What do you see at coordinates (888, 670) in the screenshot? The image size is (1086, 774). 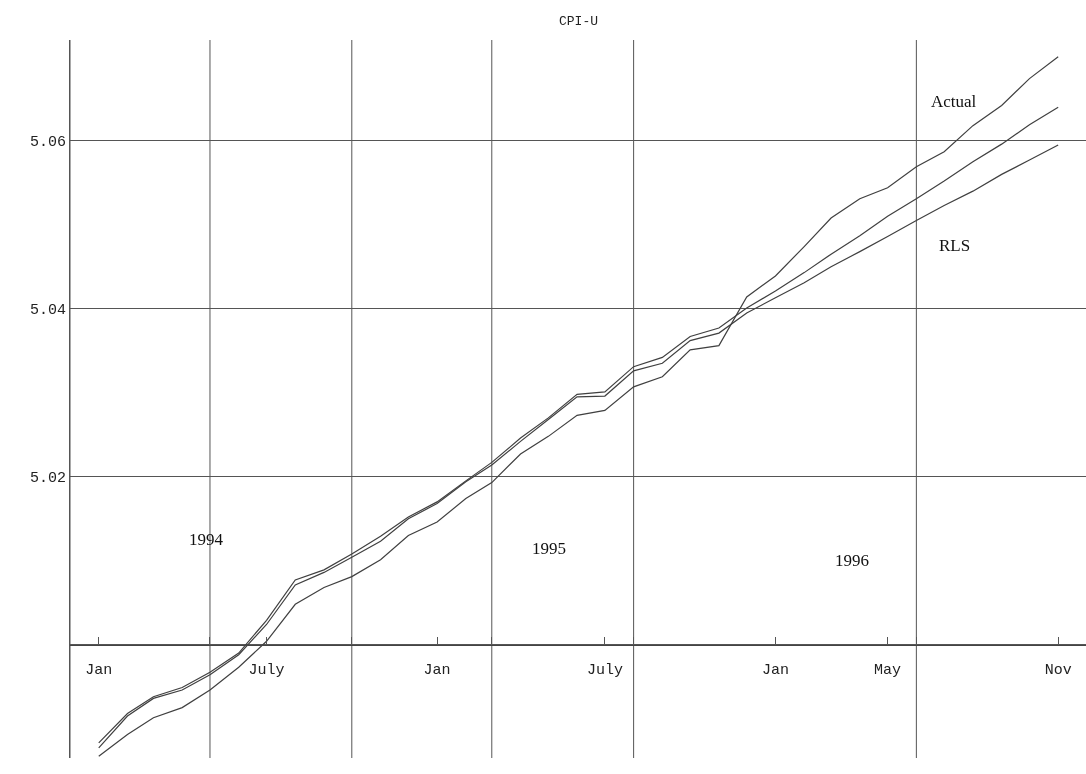 I see `x-tick-label: May` at bounding box center [888, 670].